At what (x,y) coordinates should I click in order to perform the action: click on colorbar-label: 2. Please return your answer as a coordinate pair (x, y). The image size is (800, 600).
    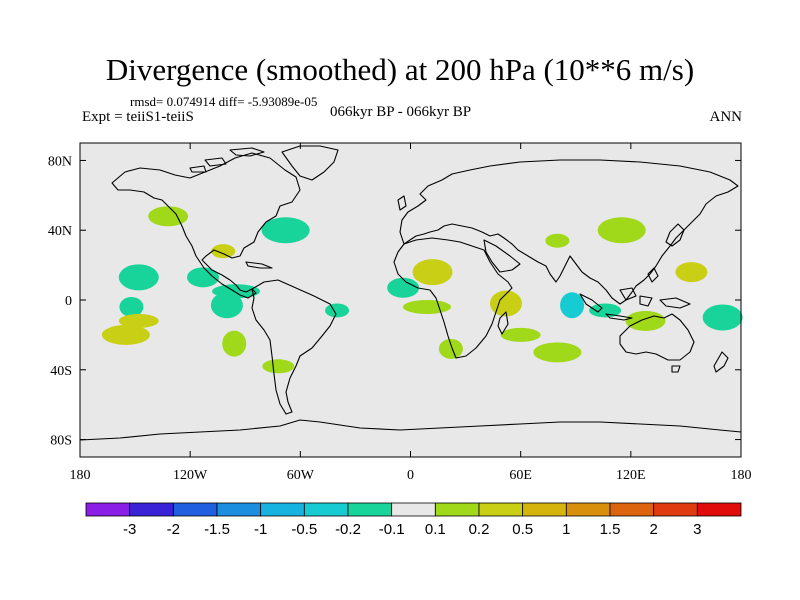
    Looking at the image, I should click on (653, 529).